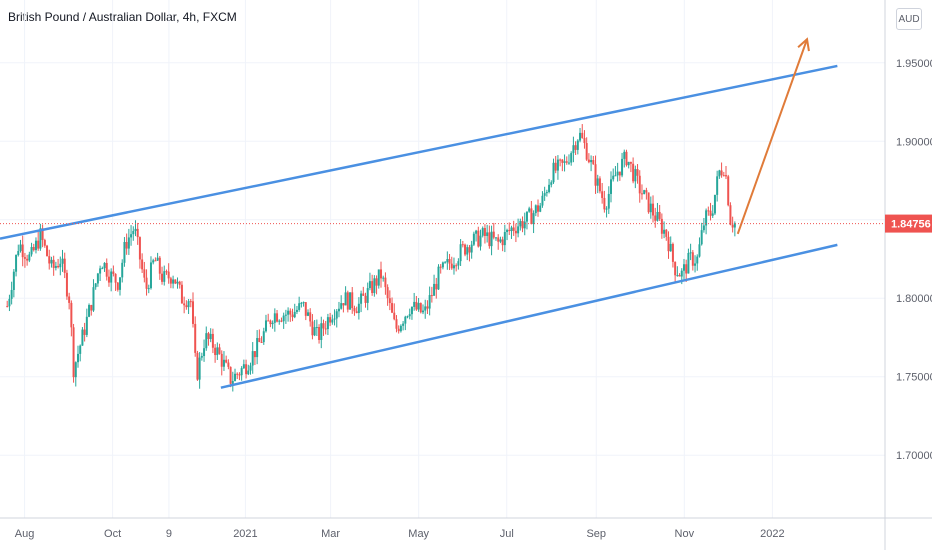  Describe the element at coordinates (908, 223) in the screenshot. I see `current-price-badge` at that location.